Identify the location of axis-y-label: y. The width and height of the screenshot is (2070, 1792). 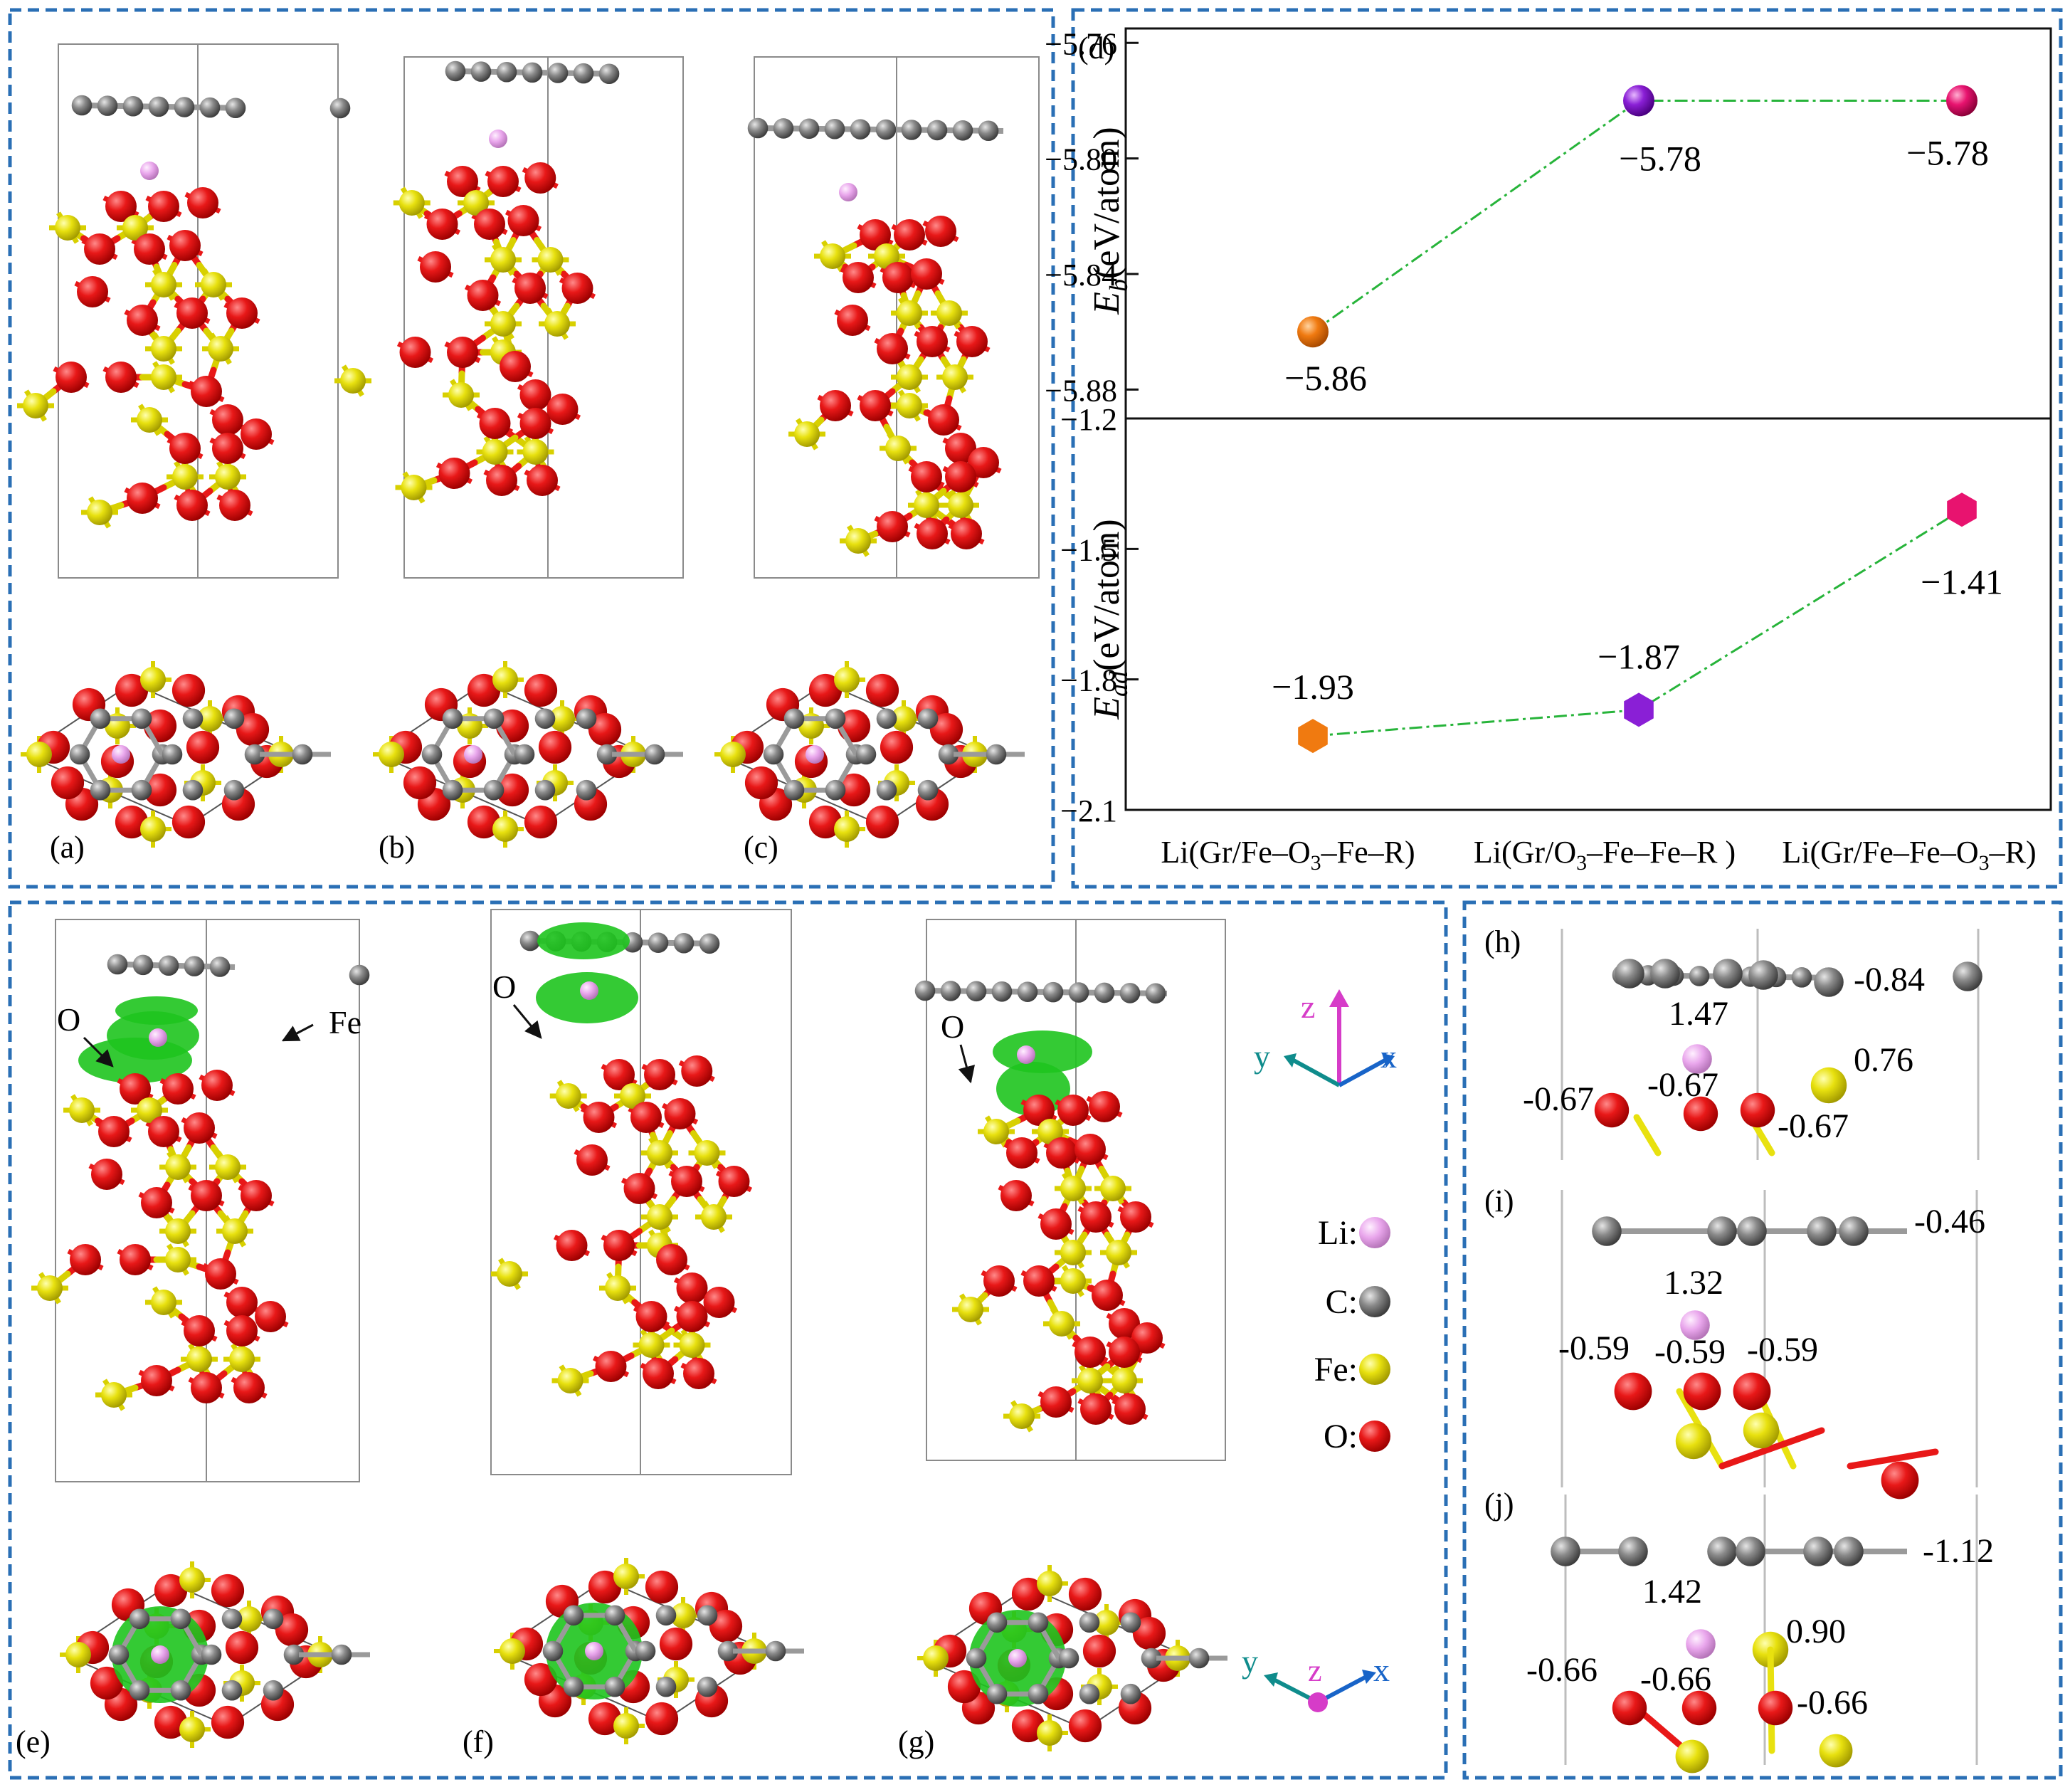
(1262, 1056).